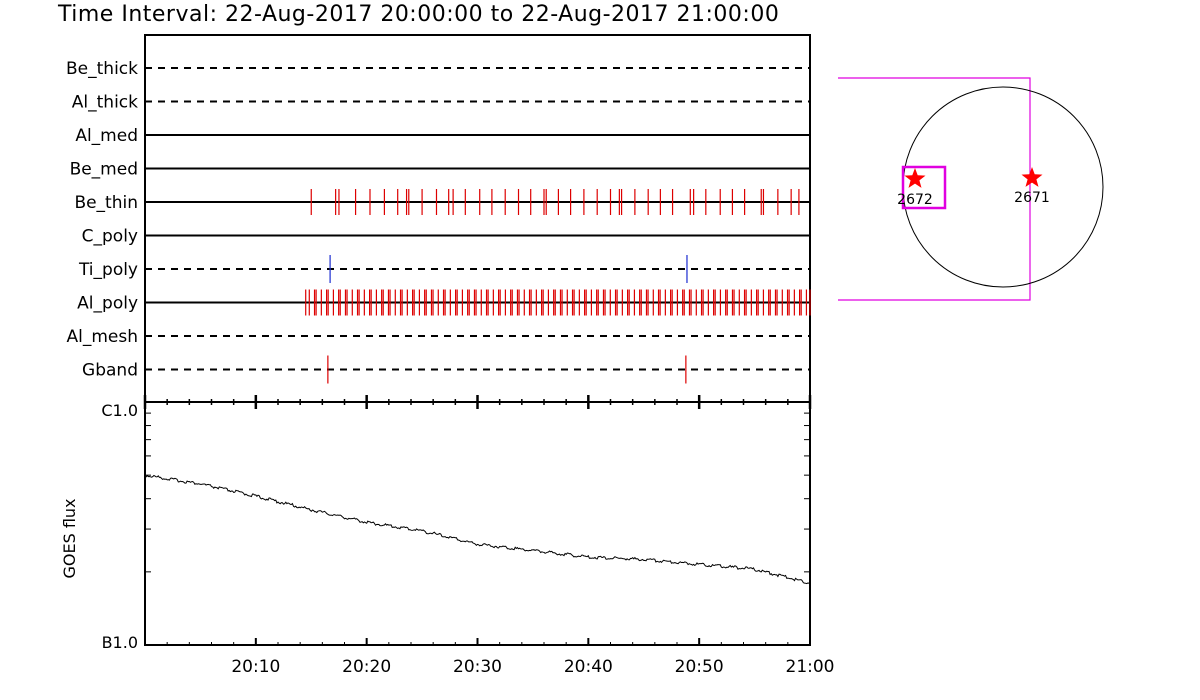 The height and width of the screenshot is (700, 1200). I want to click on x-tick-label: 21:00, so click(810, 667).